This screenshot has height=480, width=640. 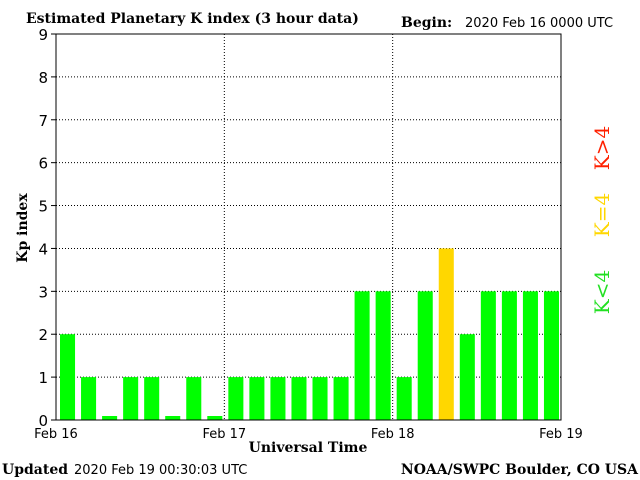 I want to click on updated-label: Updated, so click(x=35, y=470).